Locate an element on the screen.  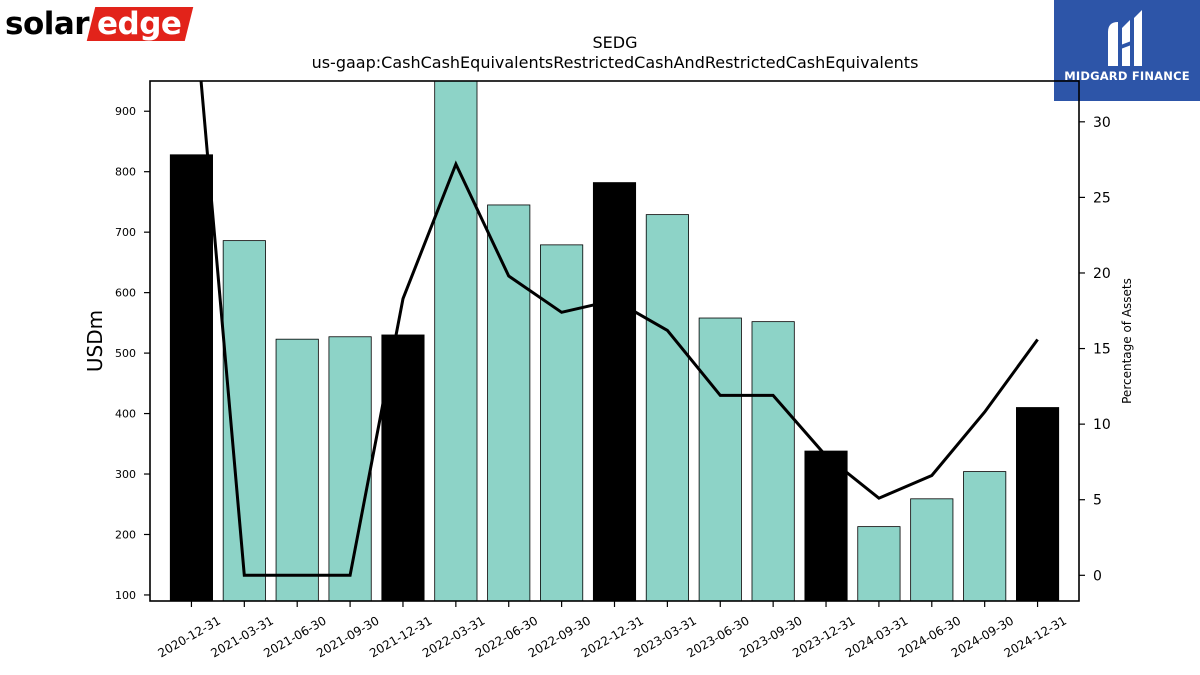
y2-tick-label-25: 25 is located at coordinates (1102, 198).